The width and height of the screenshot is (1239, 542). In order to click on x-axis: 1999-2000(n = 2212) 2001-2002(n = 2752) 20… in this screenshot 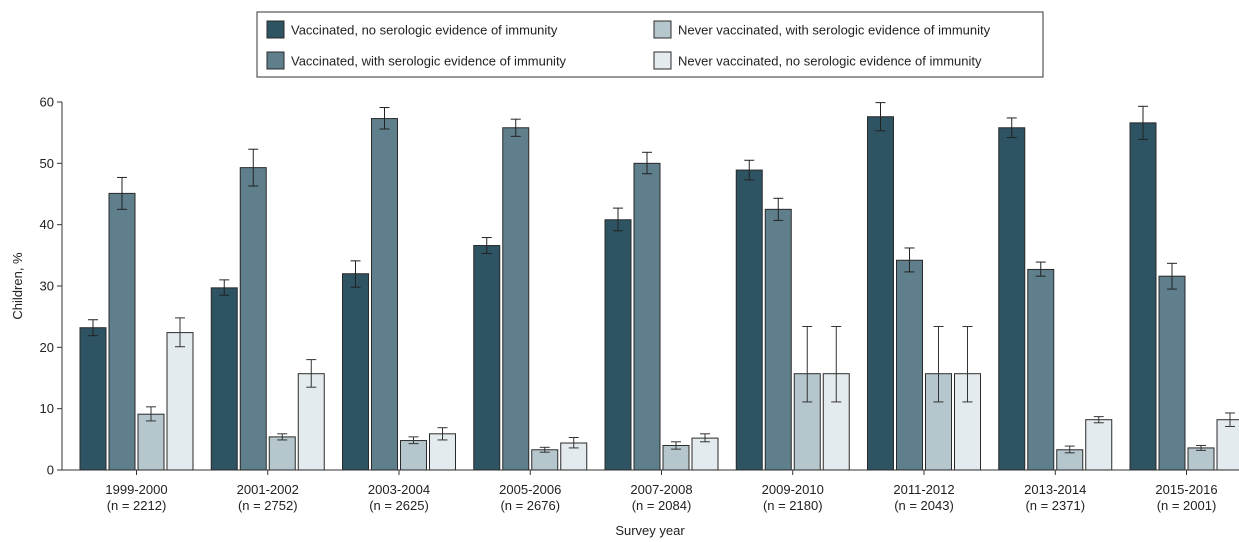, I will do `click(650, 491)`.